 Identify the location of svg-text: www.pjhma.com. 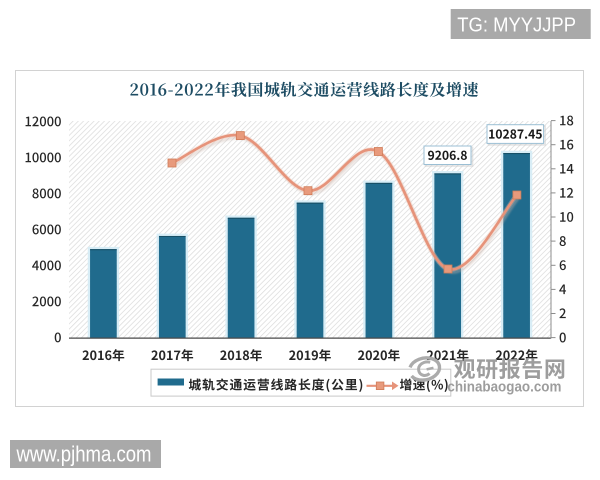
(84, 454).